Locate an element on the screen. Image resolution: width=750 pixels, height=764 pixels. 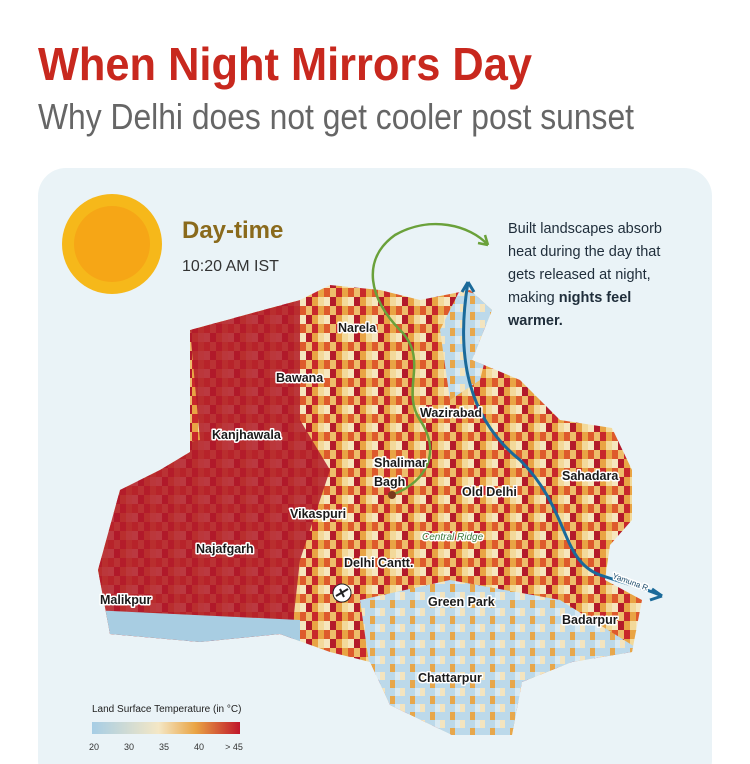
annotation-arrow is located at coordinates (430, 359).